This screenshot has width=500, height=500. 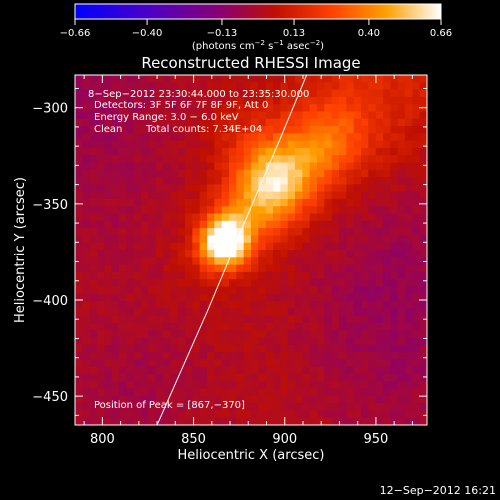 I want to click on y-tick-label: −300, so click(x=50, y=109).